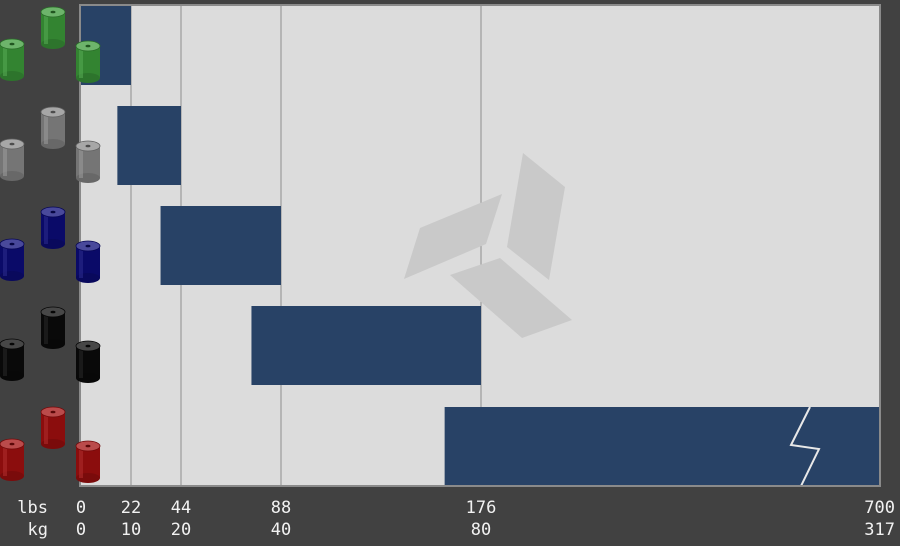 The height and width of the screenshot is (546, 900). What do you see at coordinates (220, 245) in the screenshot?
I see `bar-blue` at bounding box center [220, 245].